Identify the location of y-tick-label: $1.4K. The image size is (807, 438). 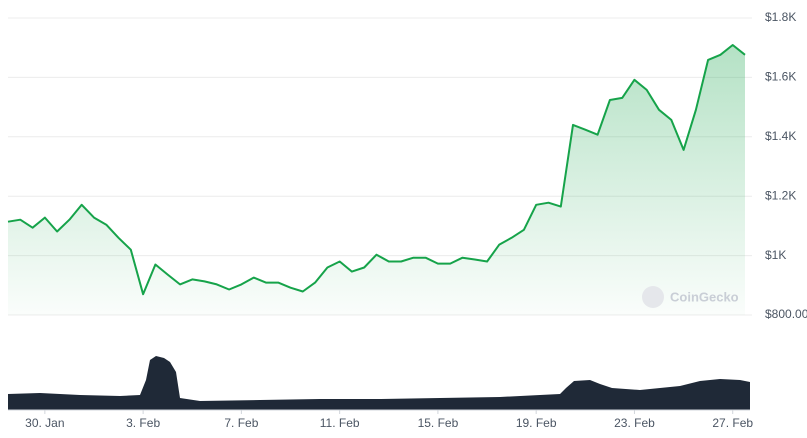
(780, 136).